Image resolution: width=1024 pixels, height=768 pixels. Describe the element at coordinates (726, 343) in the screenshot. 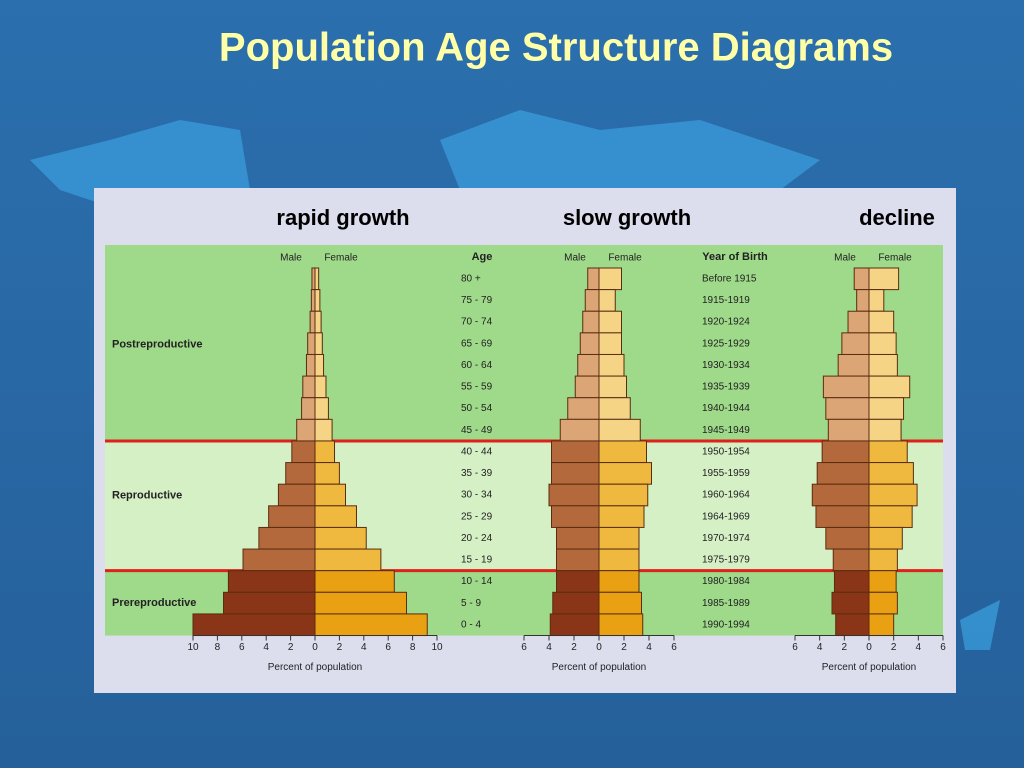

I see `year-label: 1925-1929` at that location.